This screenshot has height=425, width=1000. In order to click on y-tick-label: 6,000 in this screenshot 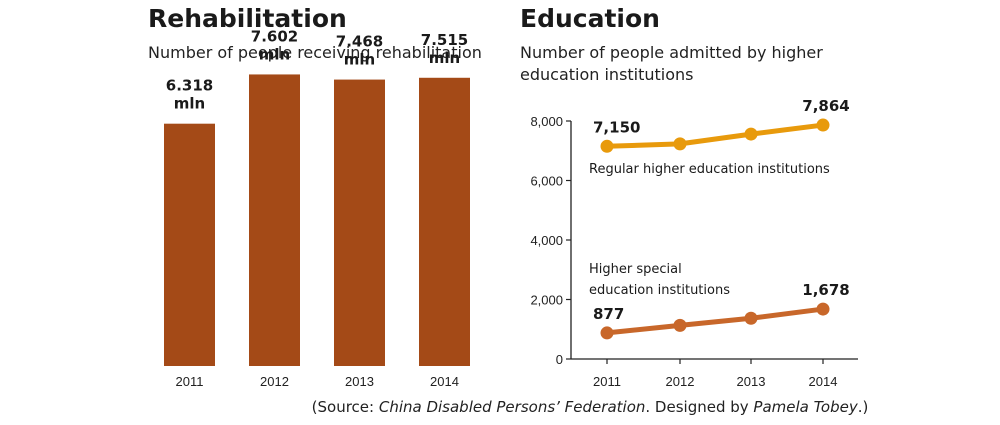, I will do `click(546, 181)`.